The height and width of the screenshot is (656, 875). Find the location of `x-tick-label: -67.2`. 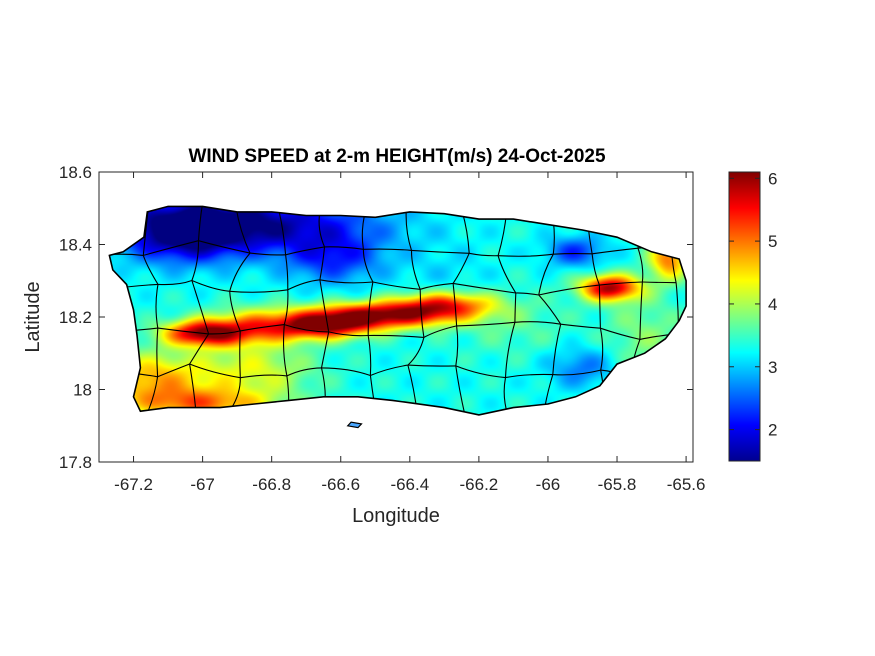

x-tick-label: -67.2 is located at coordinates (133, 484).